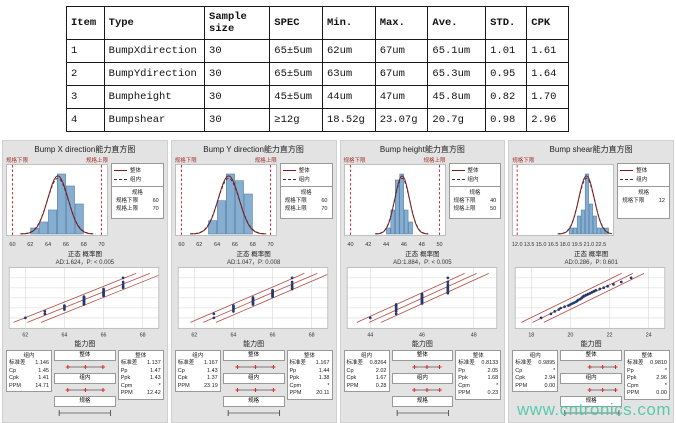 This screenshot has height=423, width=676. I want to click on stat-value: 0.8264, so click(378, 363).